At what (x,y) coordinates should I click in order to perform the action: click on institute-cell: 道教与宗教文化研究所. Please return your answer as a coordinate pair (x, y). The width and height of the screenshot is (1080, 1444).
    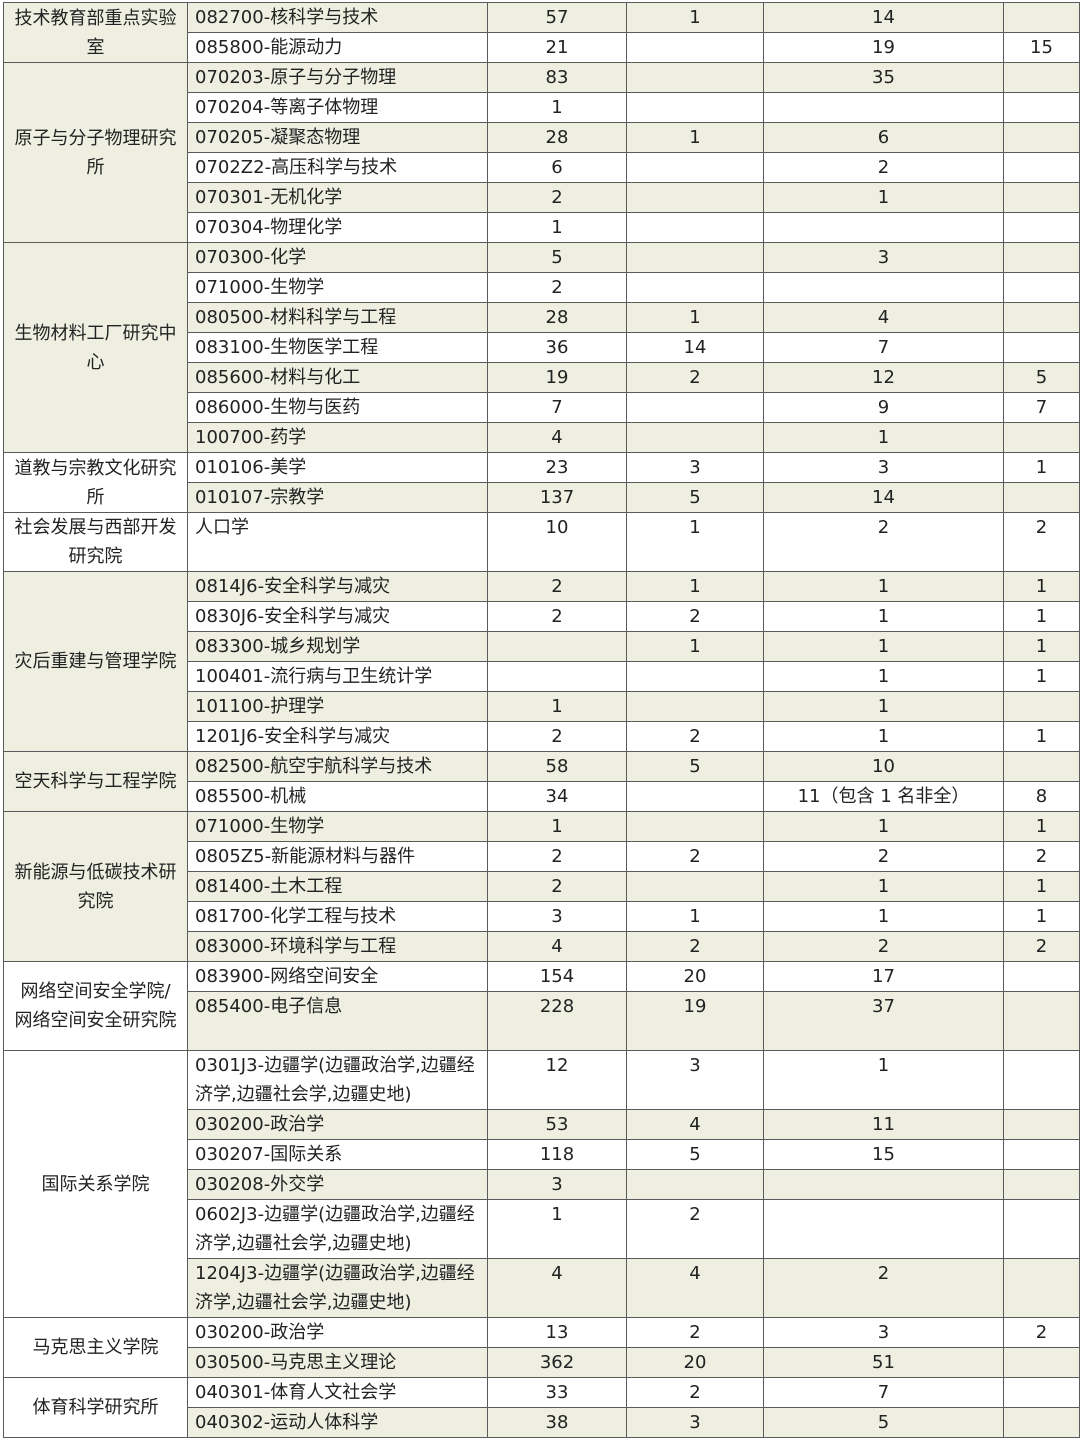
    Looking at the image, I should click on (95, 482).